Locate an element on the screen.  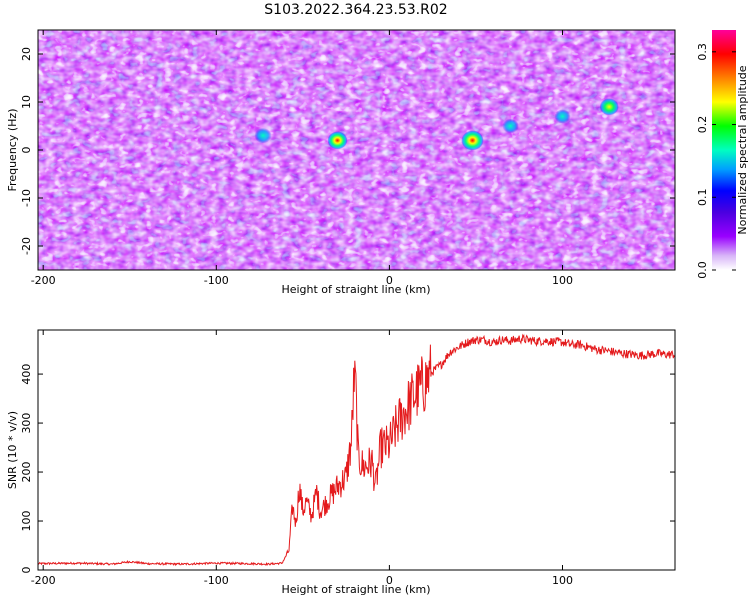
snr-x-tick-label: 100 is located at coordinates (562, 580).